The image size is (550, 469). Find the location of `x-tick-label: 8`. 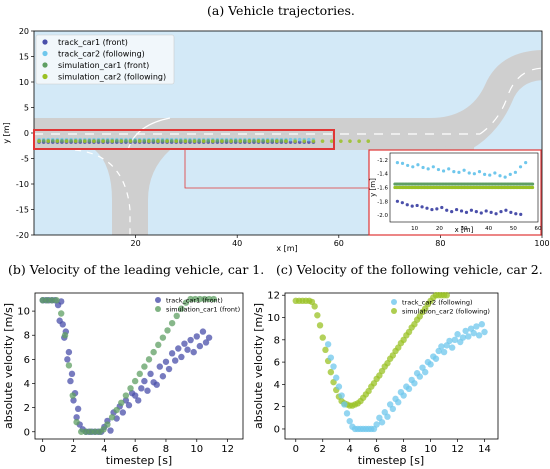

x-tick-label: 8 is located at coordinates (166, 449).